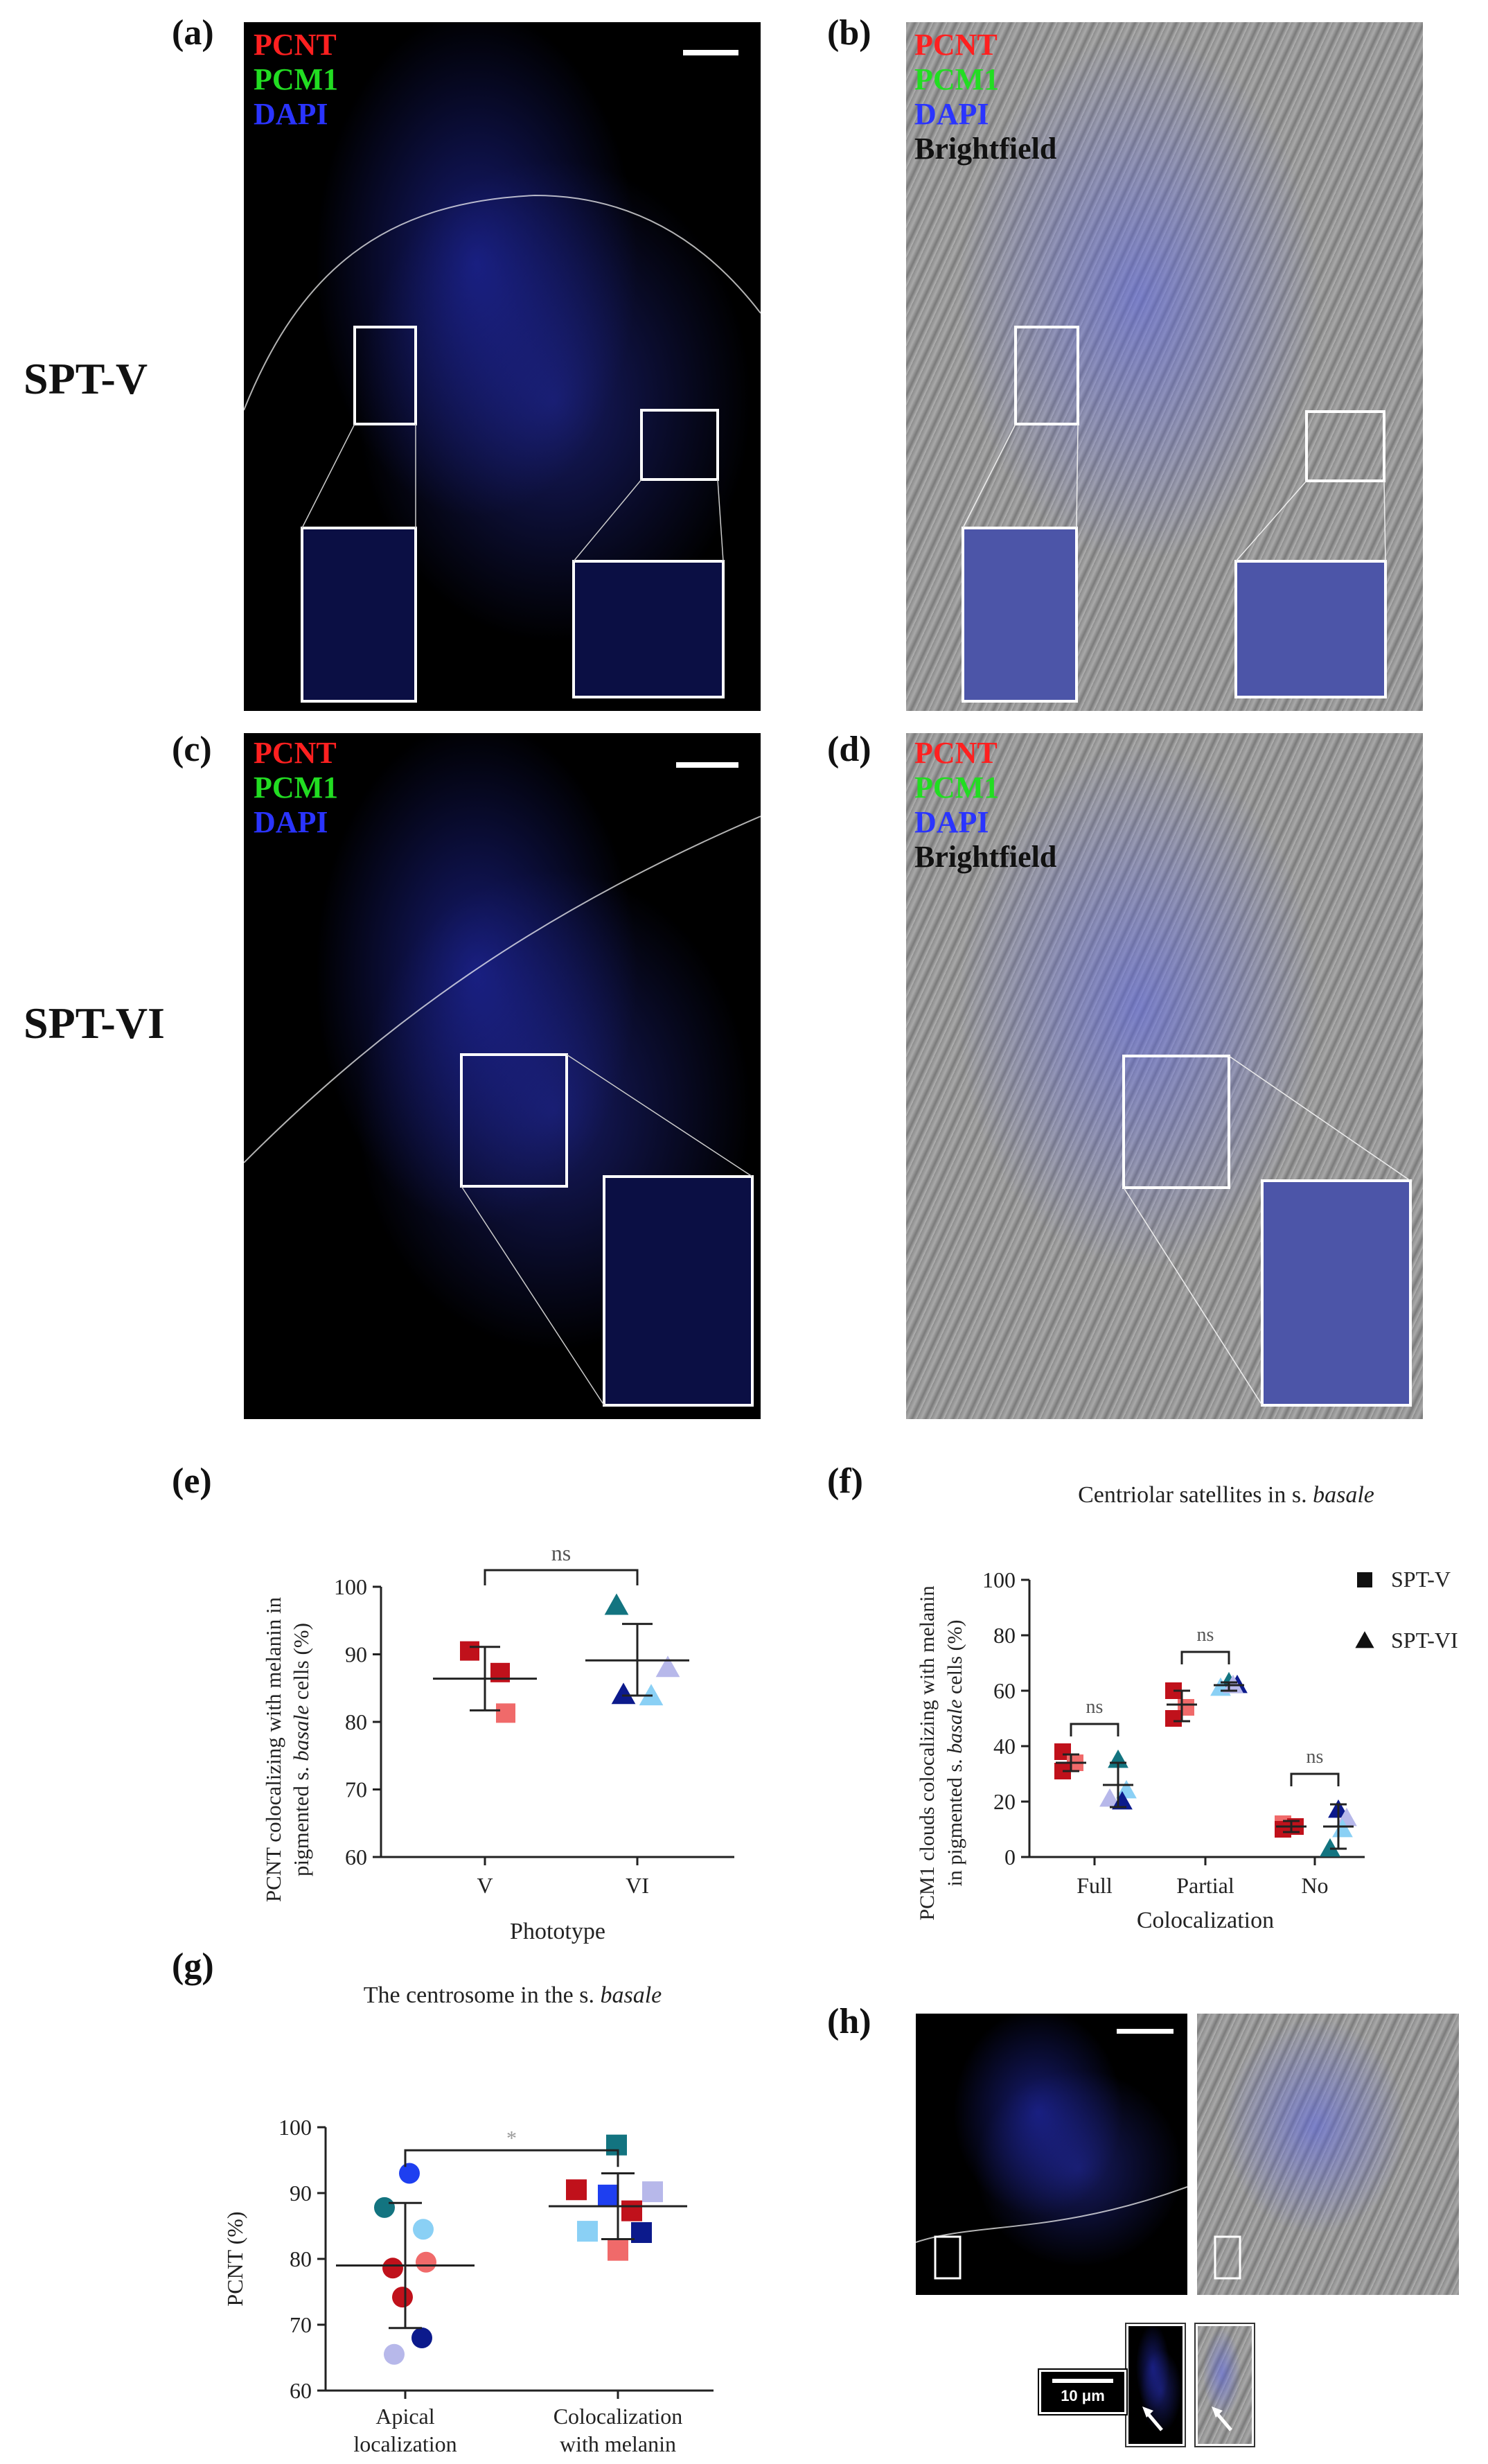 The image size is (1488, 2464). What do you see at coordinates (301, 2324) in the screenshot?
I see `y-tick-label: 70` at bounding box center [301, 2324].